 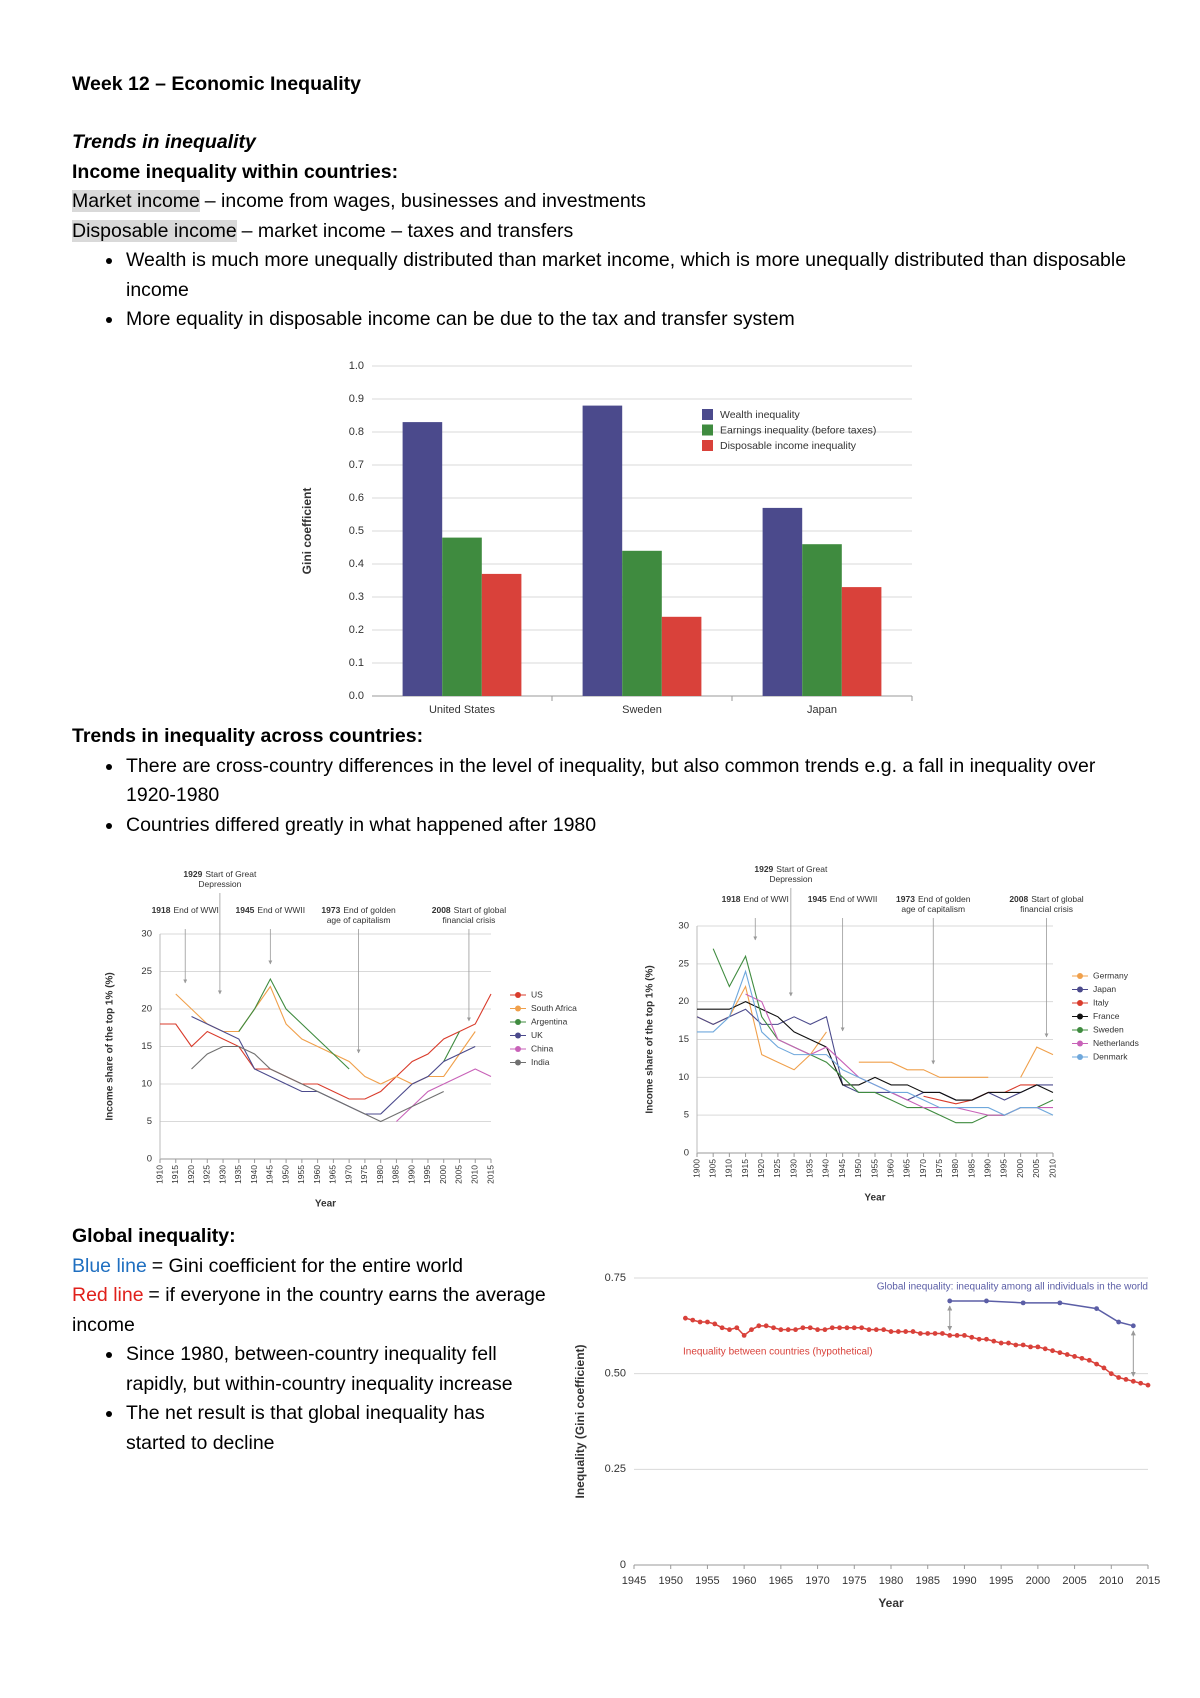 I want to click on annotation-box: 1945 End of WWII, so click(x=843, y=899).